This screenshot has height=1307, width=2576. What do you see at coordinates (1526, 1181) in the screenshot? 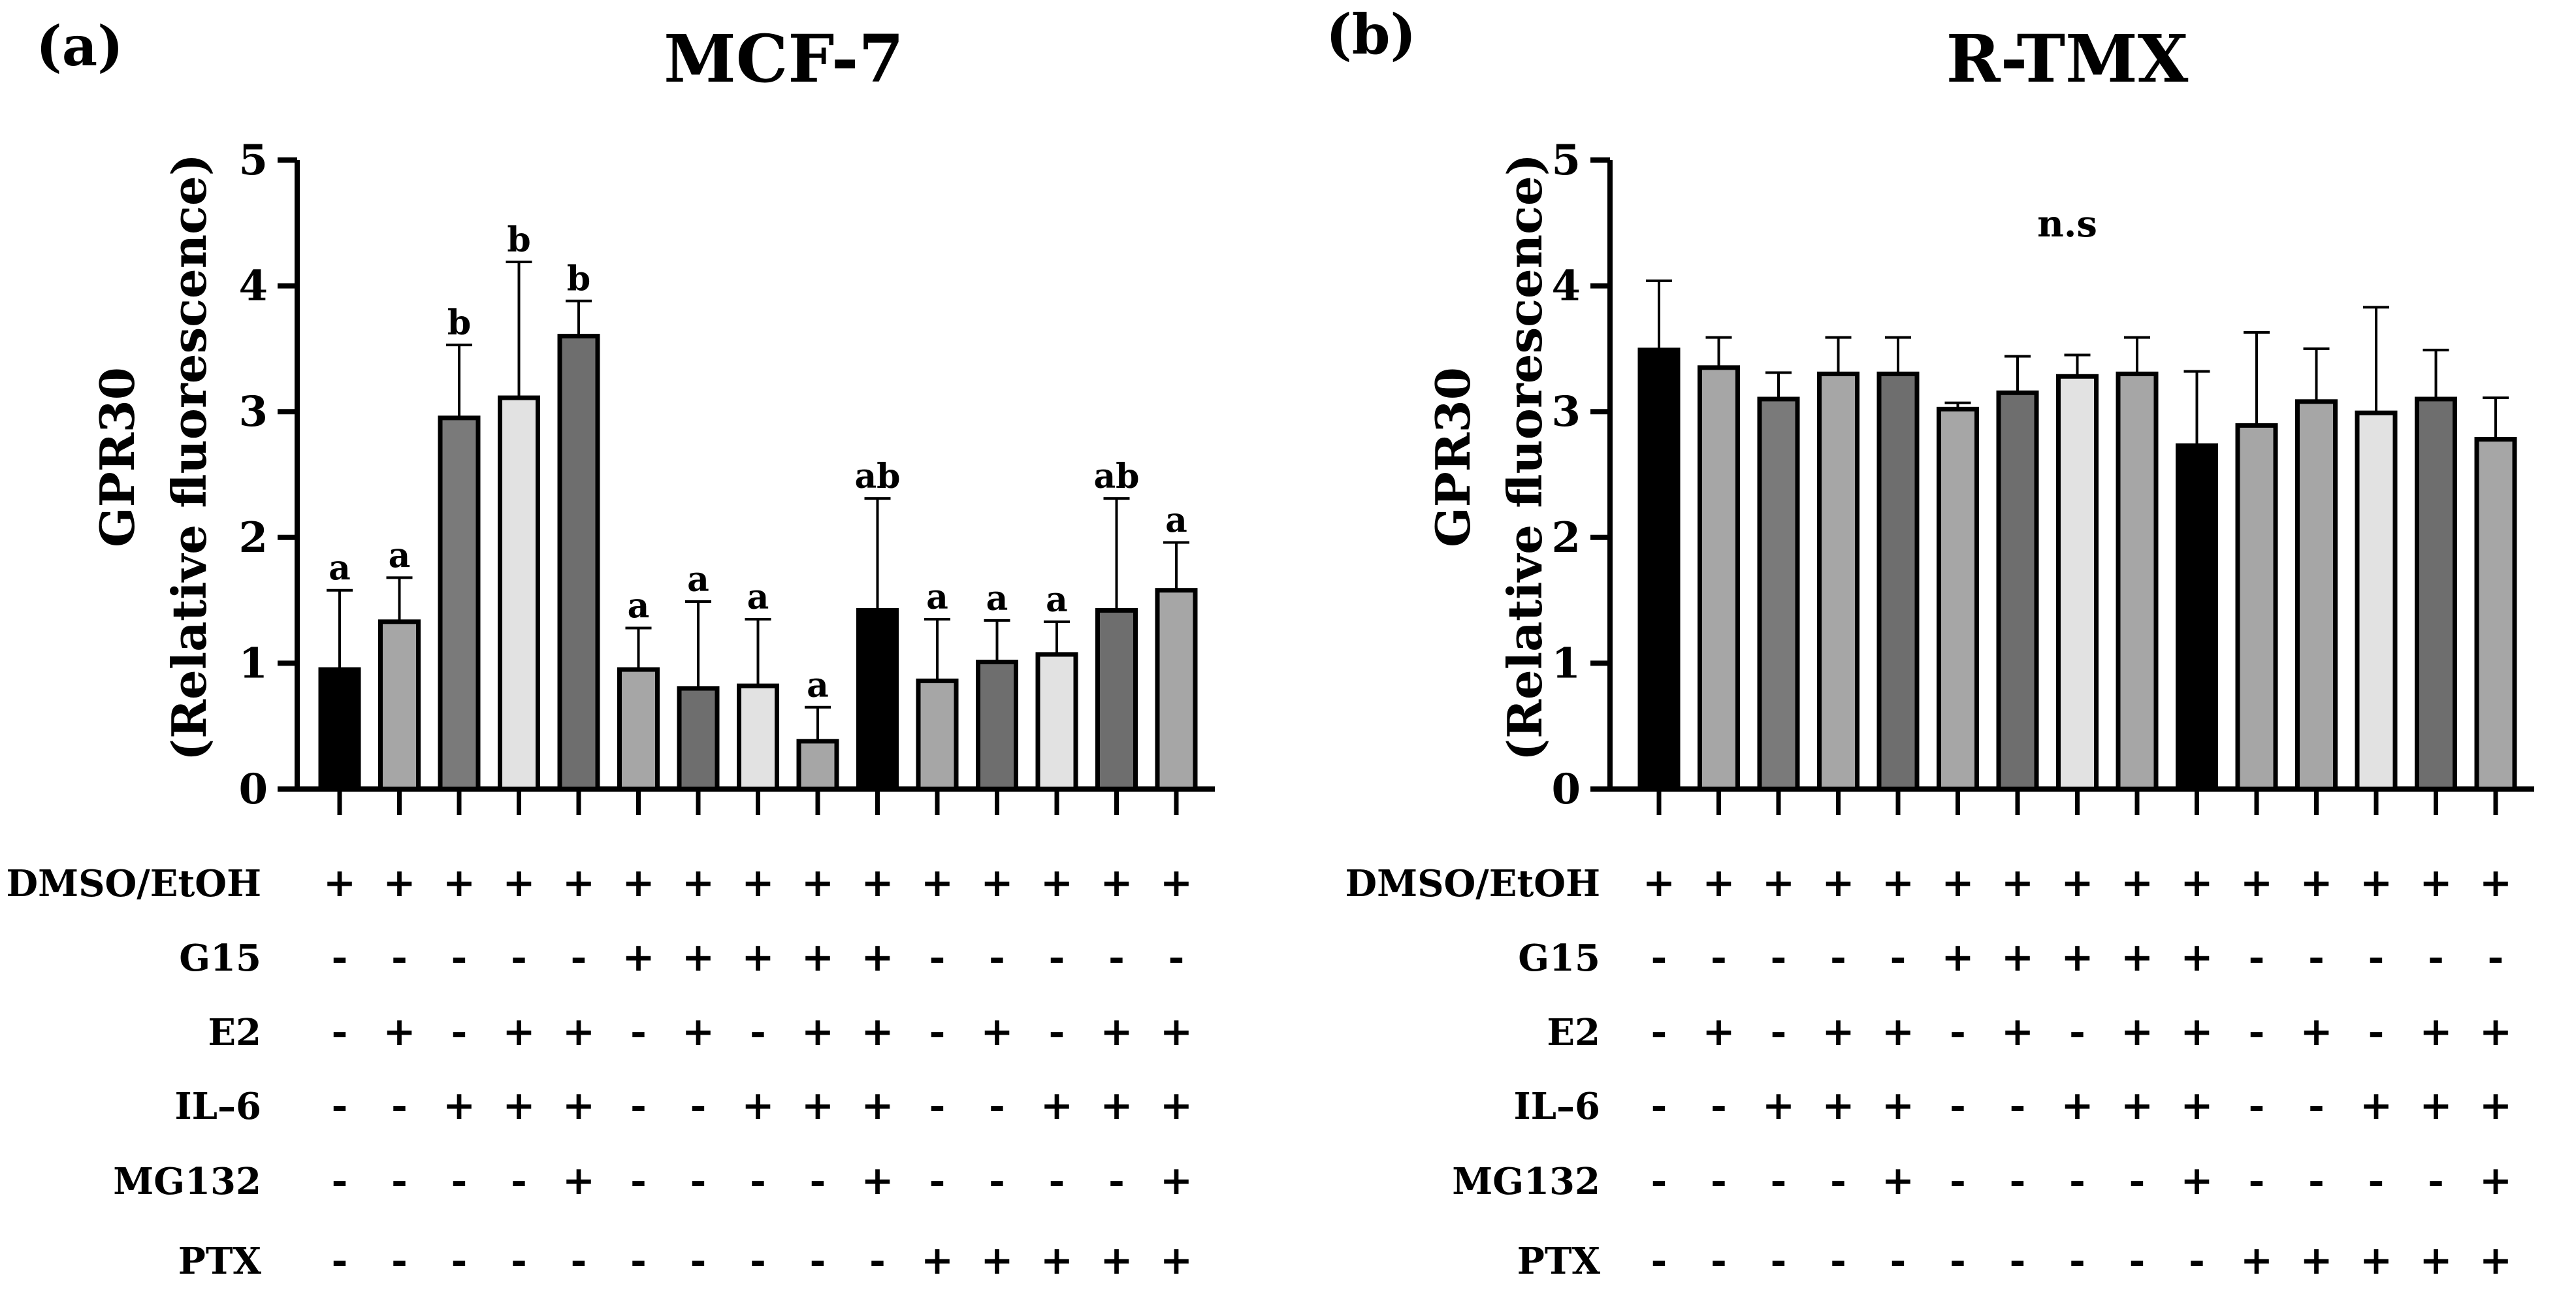
I see `treatment-label: MG132` at bounding box center [1526, 1181].